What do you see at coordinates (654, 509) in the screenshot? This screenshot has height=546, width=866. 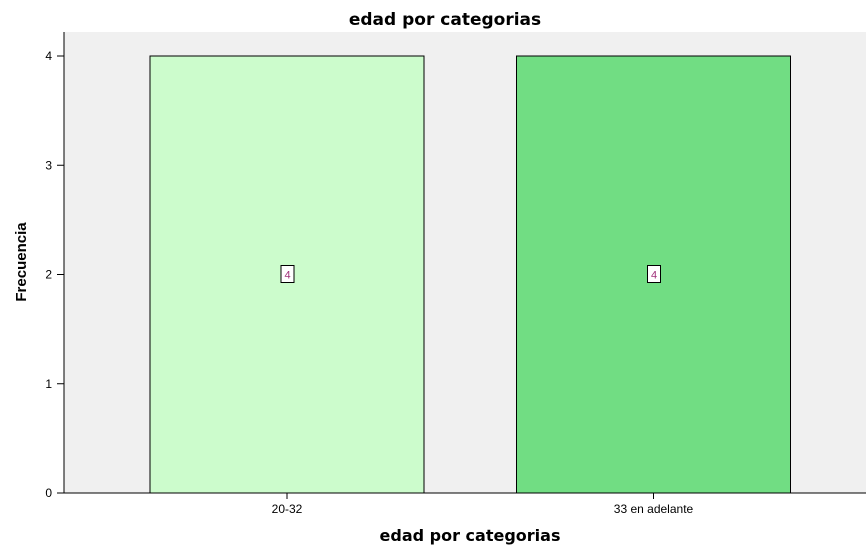 I see `x-tick-label: 33 en adelante` at bounding box center [654, 509].